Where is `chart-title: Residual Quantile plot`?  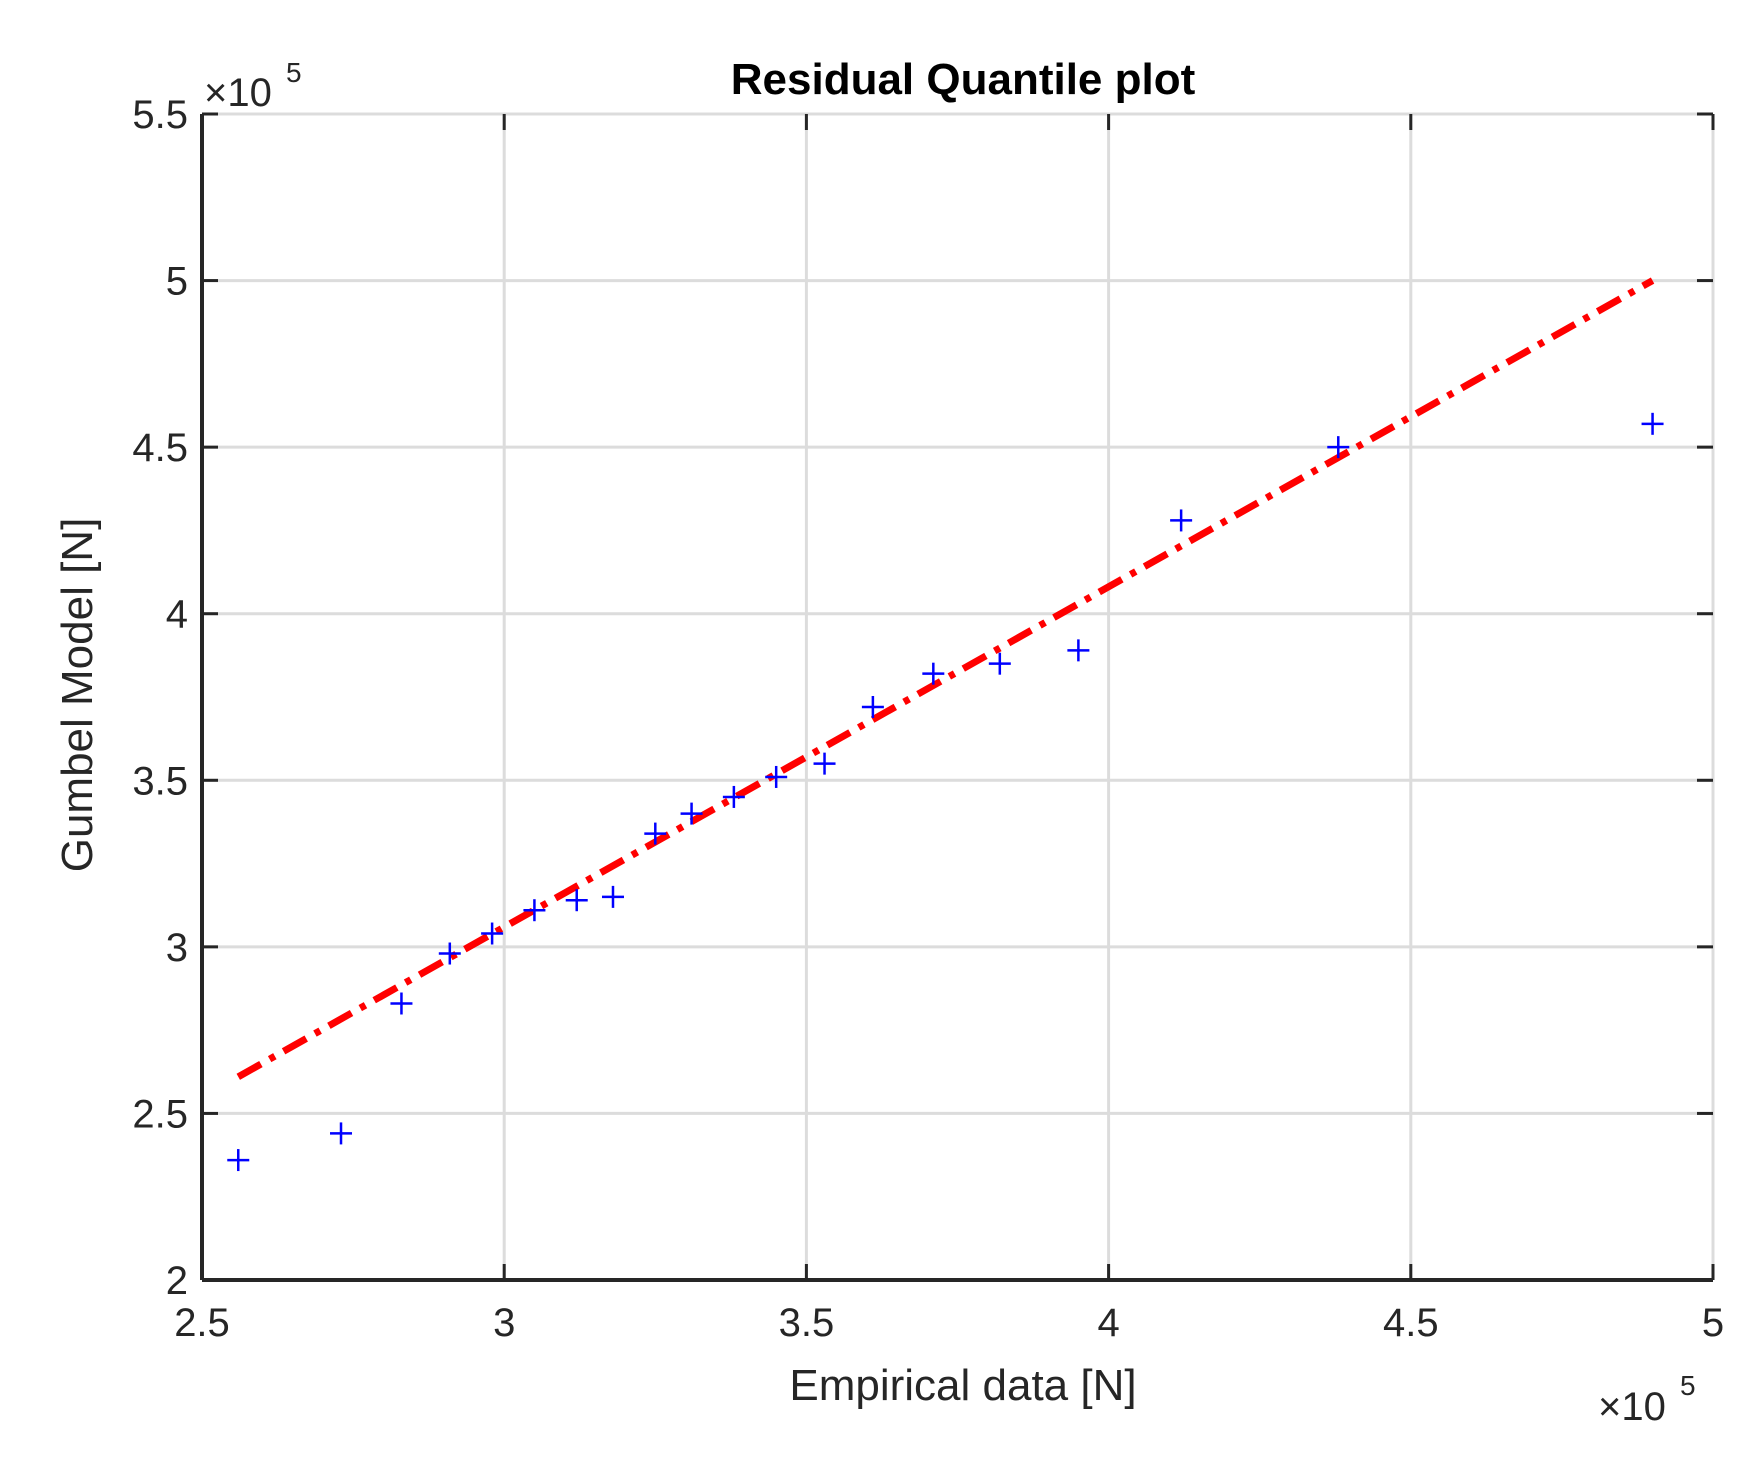 chart-title: Residual Quantile plot is located at coordinates (963, 79).